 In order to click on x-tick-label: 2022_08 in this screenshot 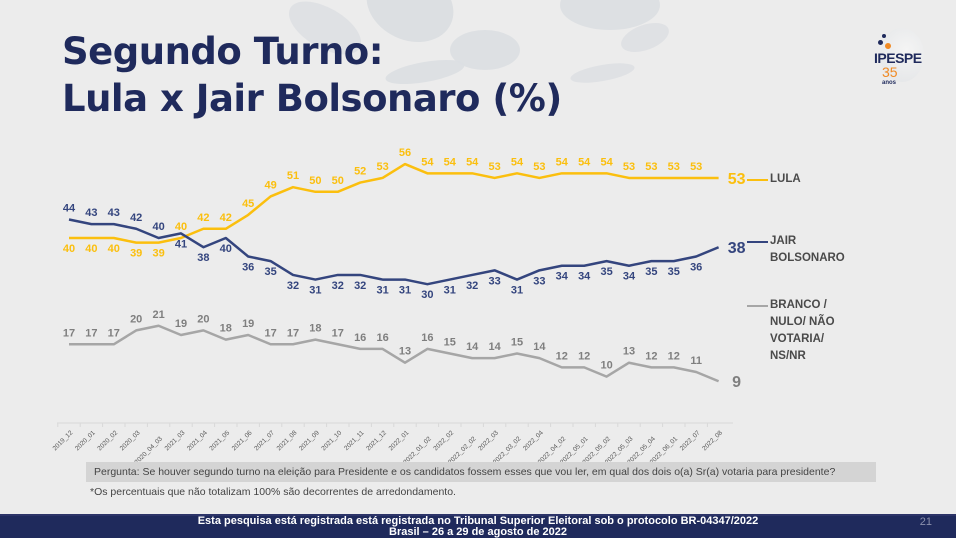, I will do `click(712, 440)`.